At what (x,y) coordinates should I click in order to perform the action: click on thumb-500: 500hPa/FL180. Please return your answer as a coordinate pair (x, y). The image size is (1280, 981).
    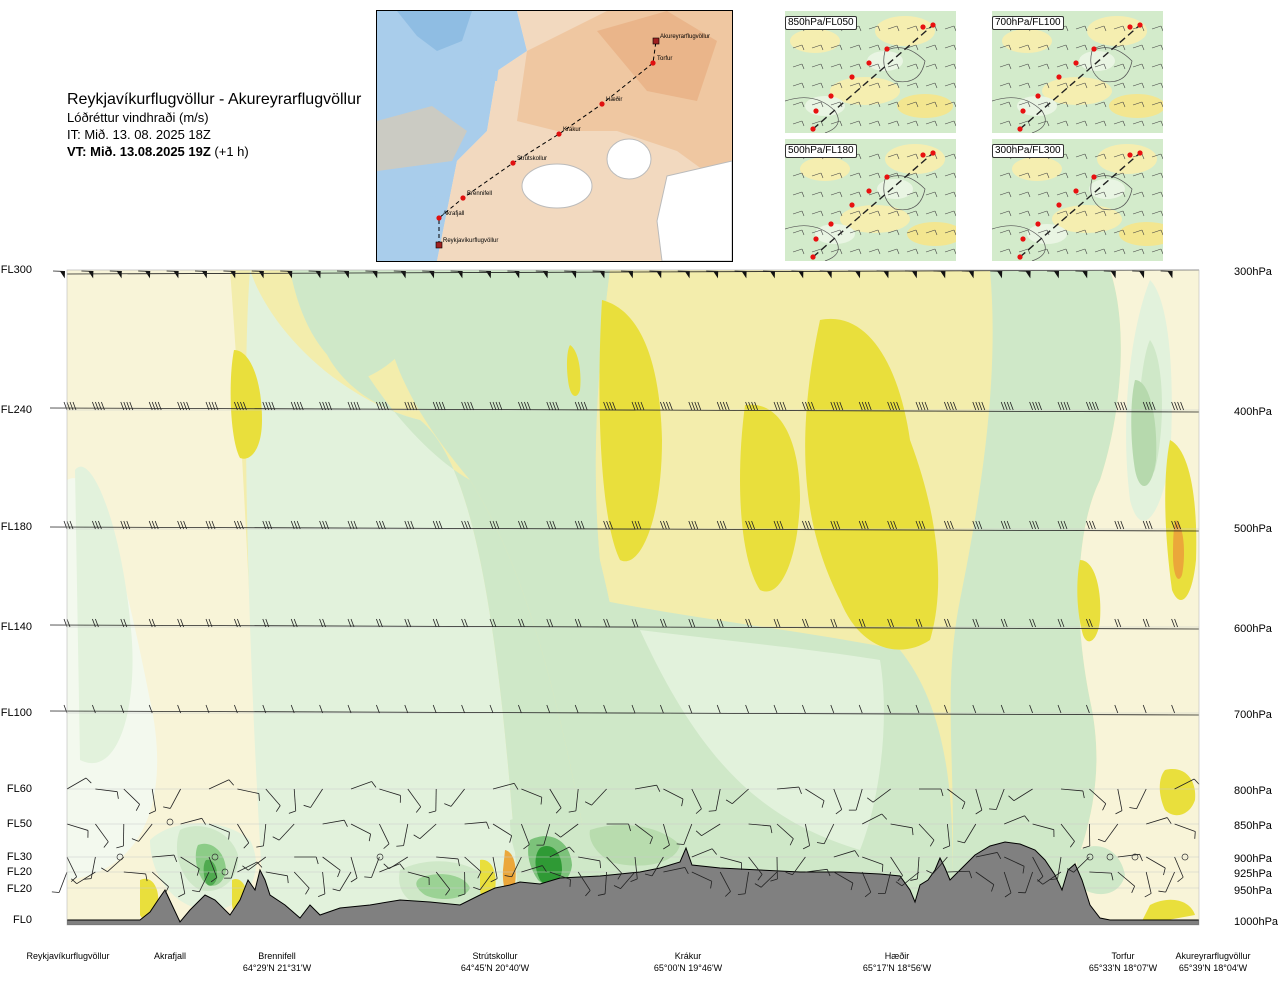
    Looking at the image, I should click on (870, 200).